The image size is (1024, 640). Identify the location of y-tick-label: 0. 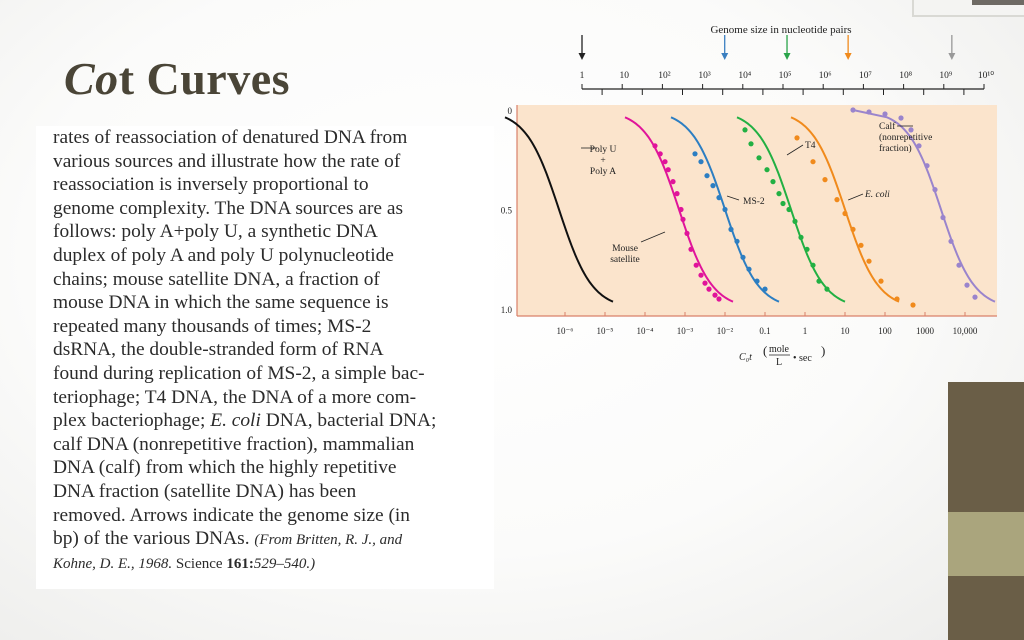
(510, 111).